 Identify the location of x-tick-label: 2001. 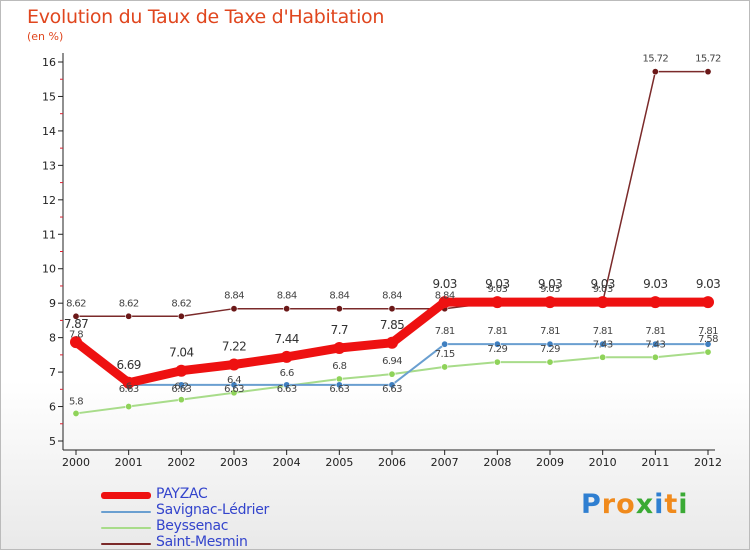
(129, 462).